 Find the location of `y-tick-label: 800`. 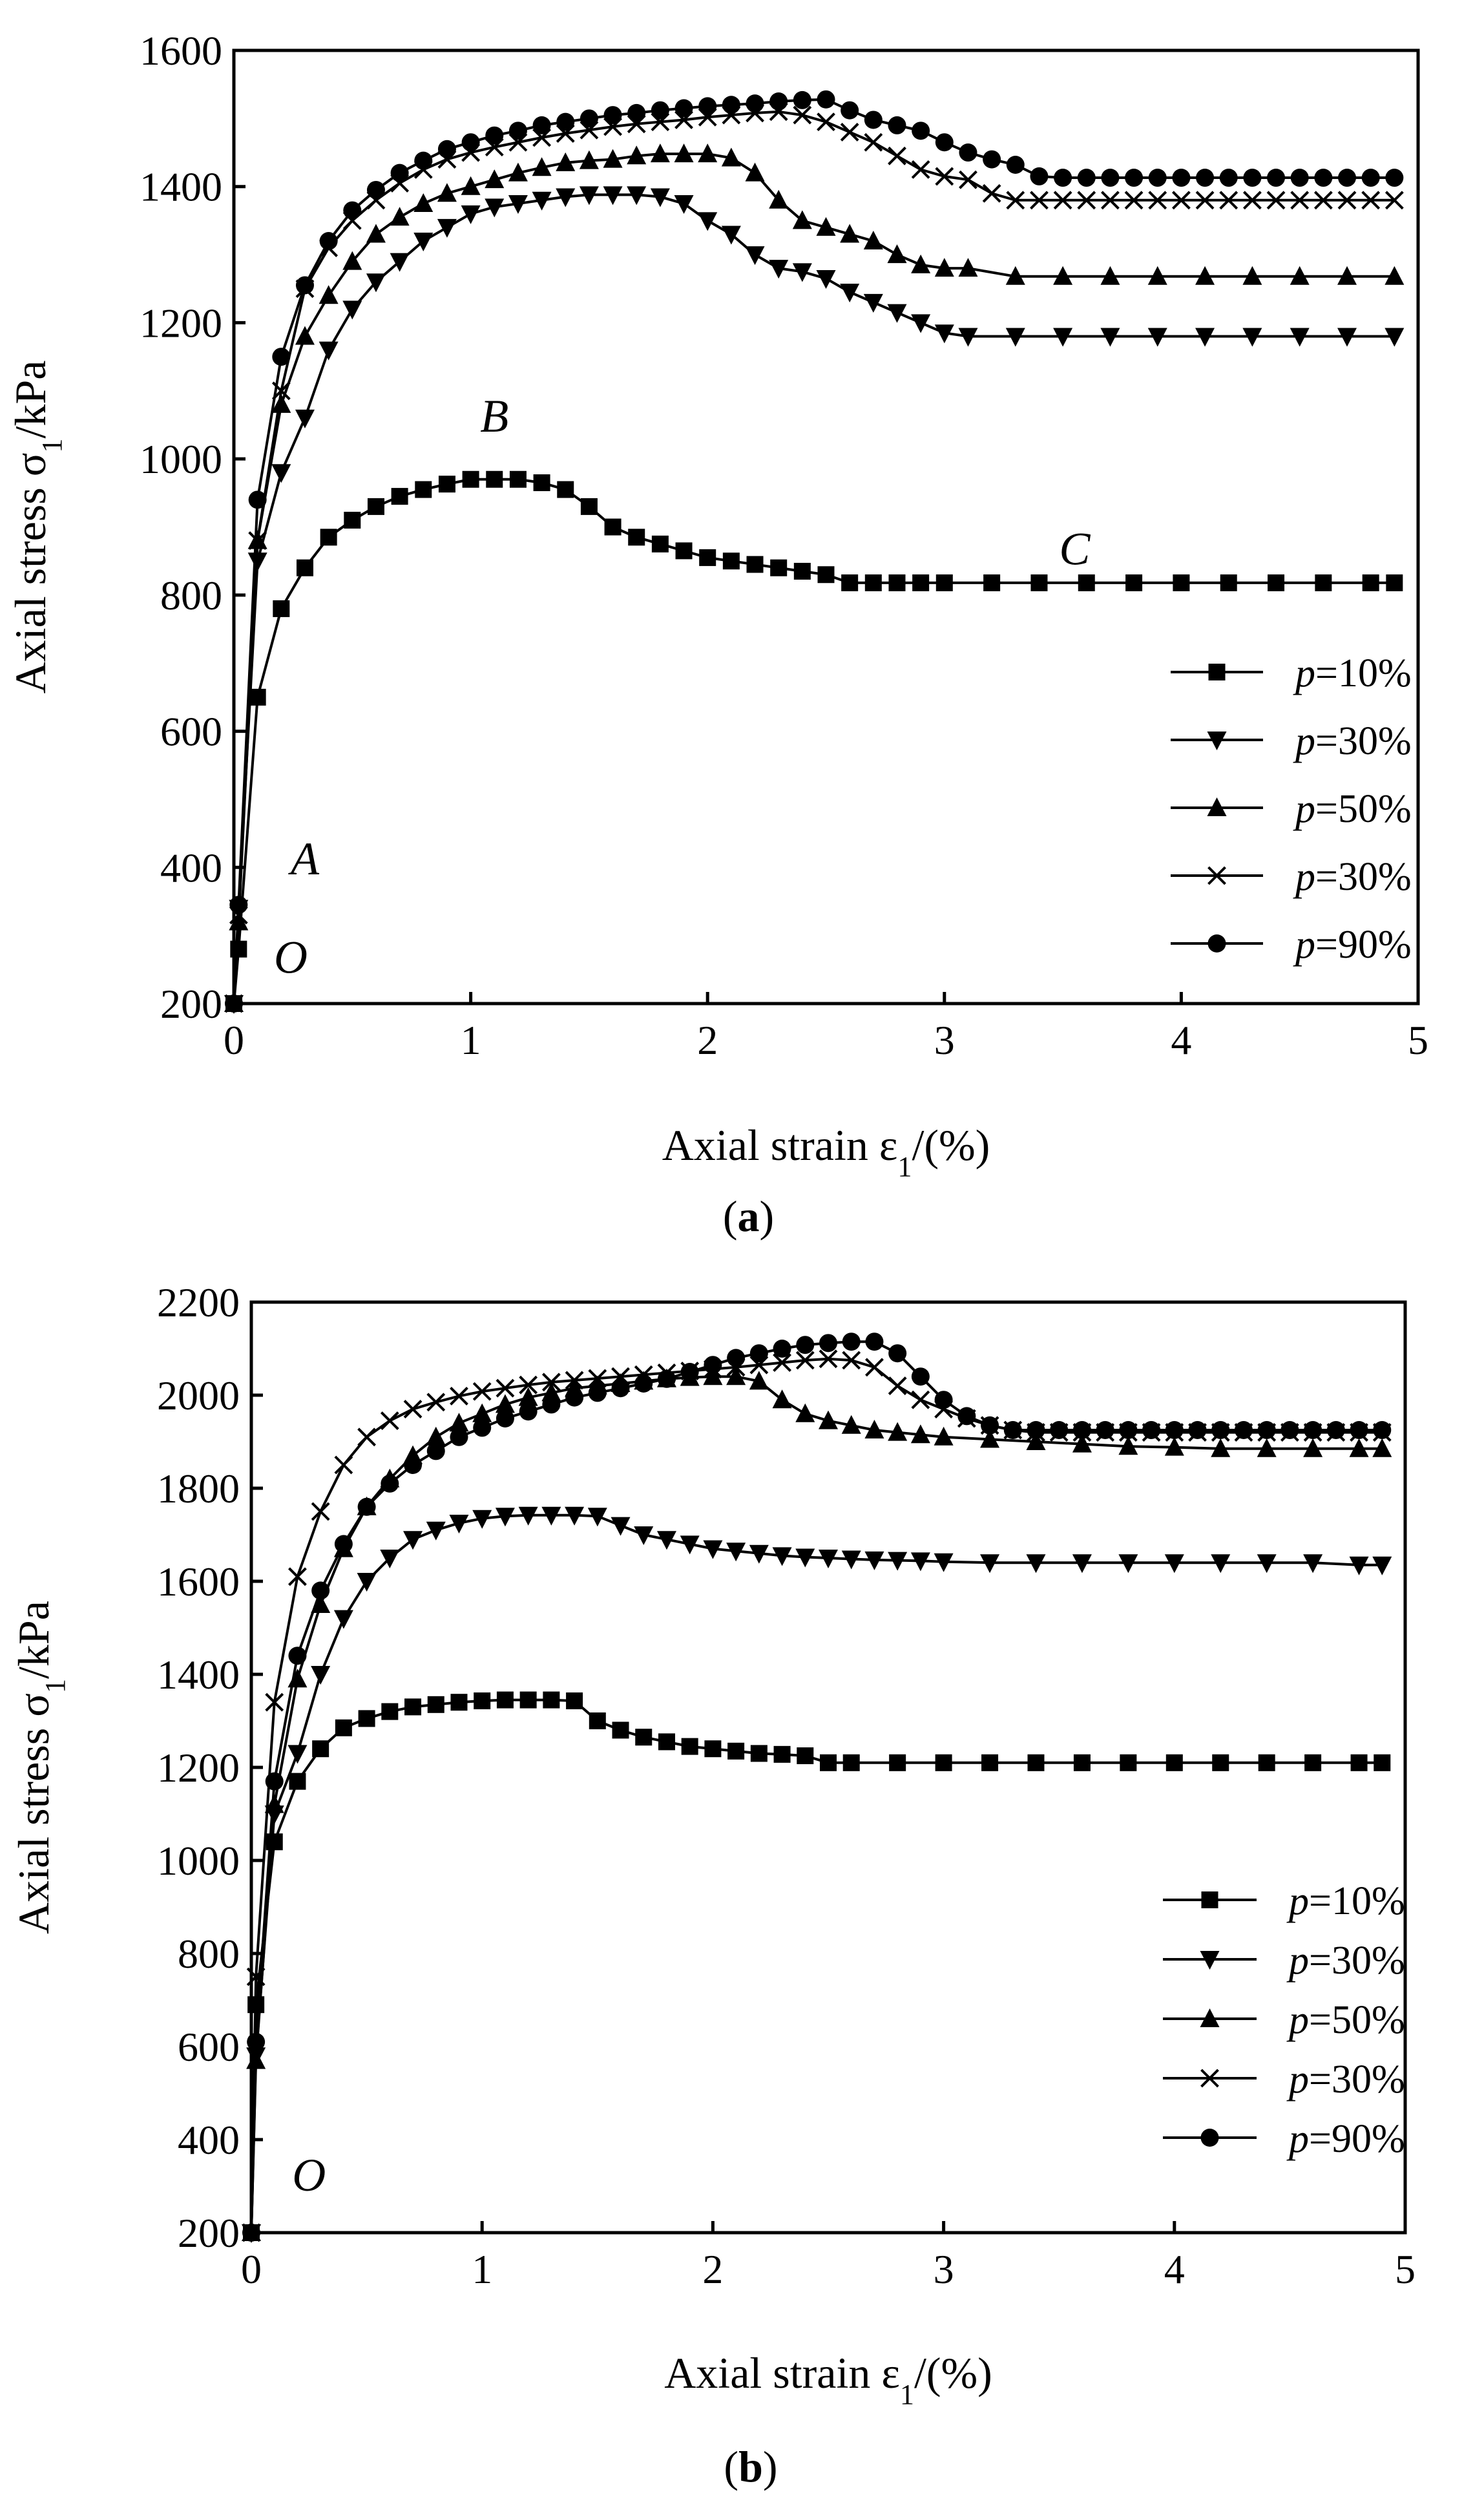

y-tick-label: 800 is located at coordinates (191, 595).